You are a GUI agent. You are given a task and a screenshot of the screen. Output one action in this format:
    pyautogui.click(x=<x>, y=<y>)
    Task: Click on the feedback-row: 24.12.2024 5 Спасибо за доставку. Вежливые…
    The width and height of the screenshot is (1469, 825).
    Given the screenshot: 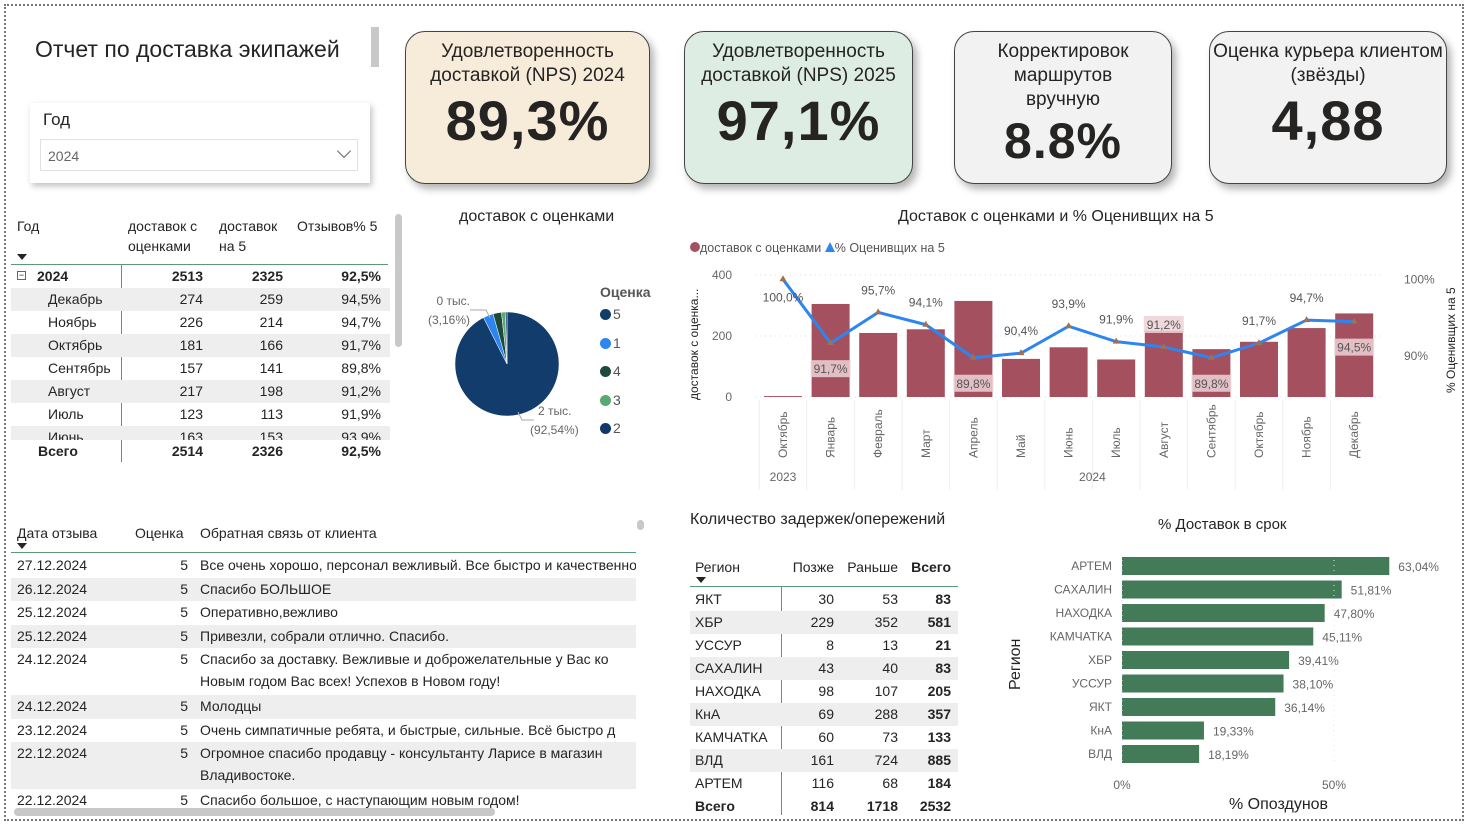 What is the action you would take?
    pyautogui.click(x=323, y=671)
    